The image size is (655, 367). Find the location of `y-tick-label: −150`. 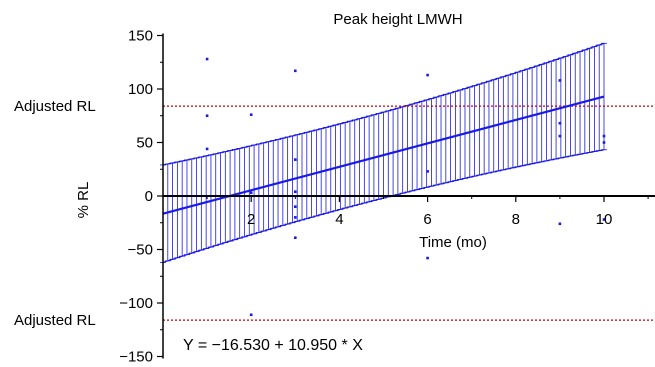

y-tick-label: −150 is located at coordinates (136, 357).